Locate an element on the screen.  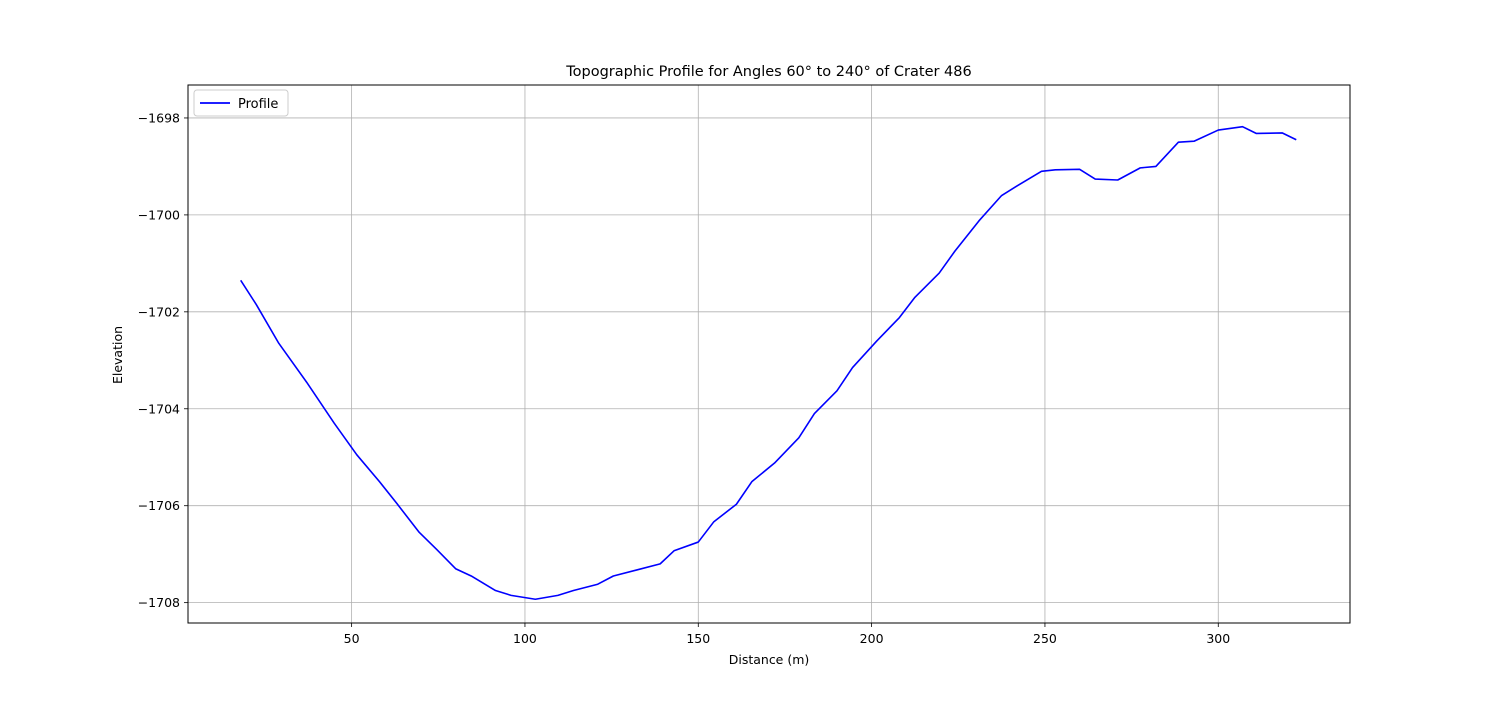
x-tick-label: 300 is located at coordinates (1218, 638).